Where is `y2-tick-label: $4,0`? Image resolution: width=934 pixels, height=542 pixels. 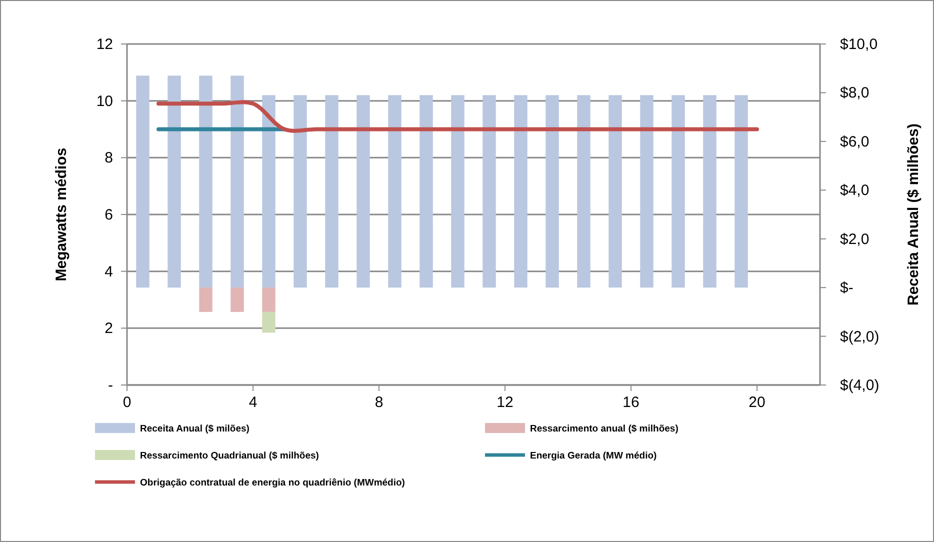
y2-tick-label: $4,0 is located at coordinates (855, 191).